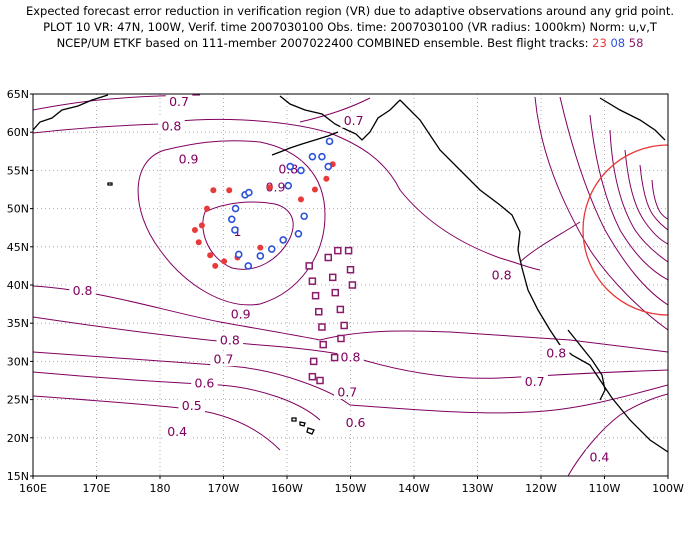  Describe the element at coordinates (18, 323) in the screenshot. I see `y-tick-label: 35N` at that location.